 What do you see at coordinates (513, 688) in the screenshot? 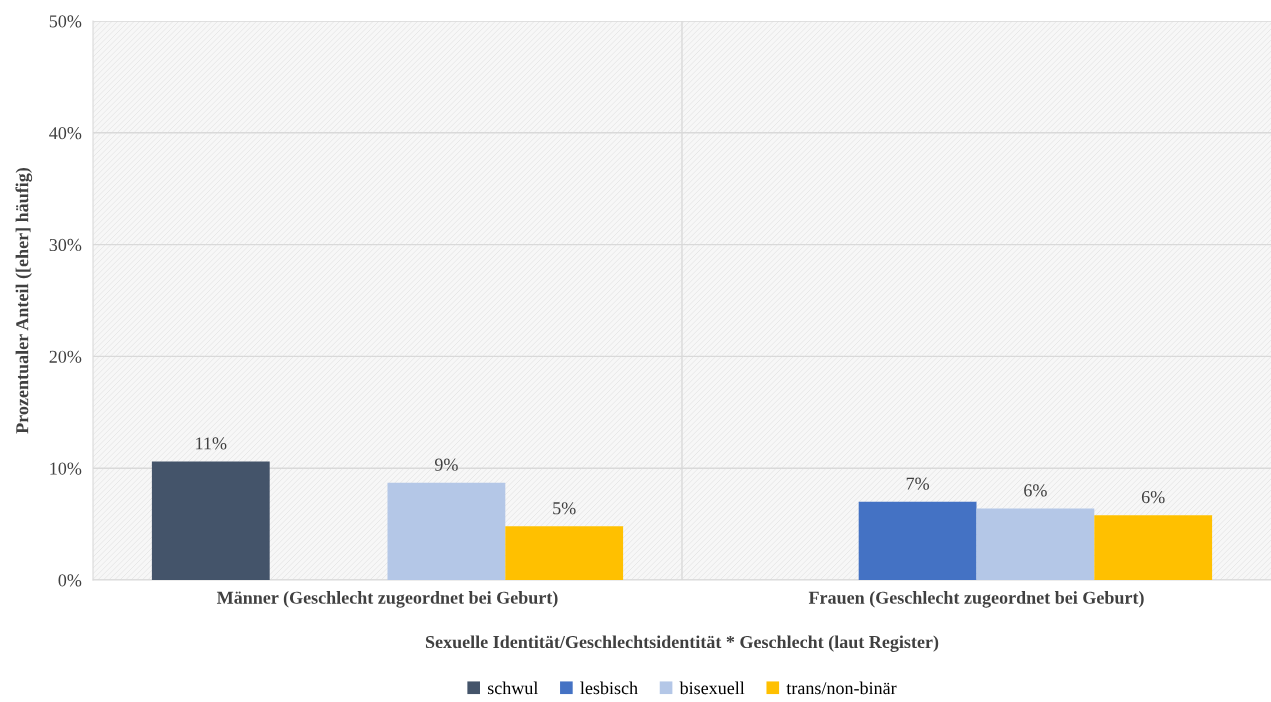
I see `legend-label: schwul` at bounding box center [513, 688].